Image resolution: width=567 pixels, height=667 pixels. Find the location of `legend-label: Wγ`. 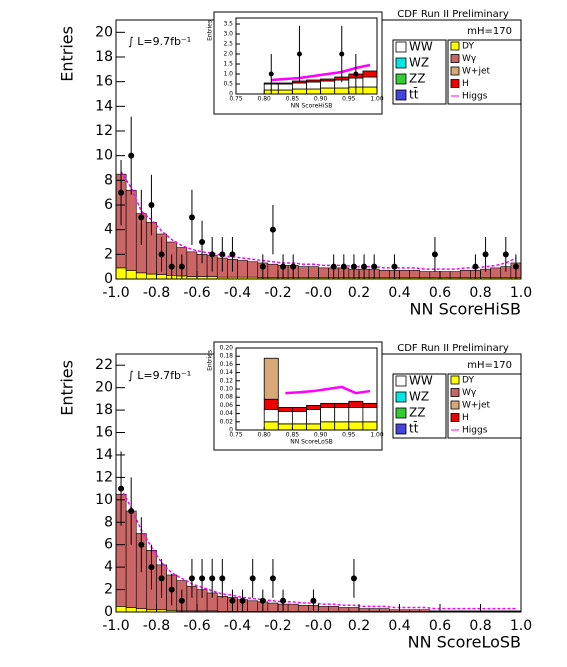

legend-label: Wγ is located at coordinates (469, 59).